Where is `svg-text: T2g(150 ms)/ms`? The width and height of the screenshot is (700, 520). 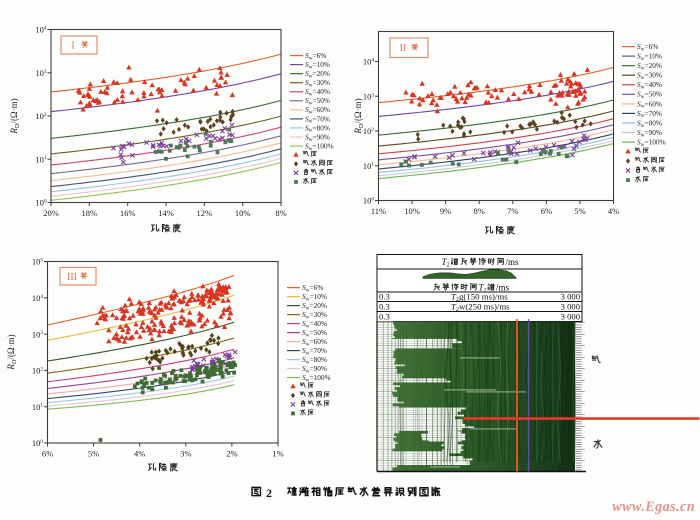
svg-text: T2g(150 ms)/ms is located at coordinates (479, 297).